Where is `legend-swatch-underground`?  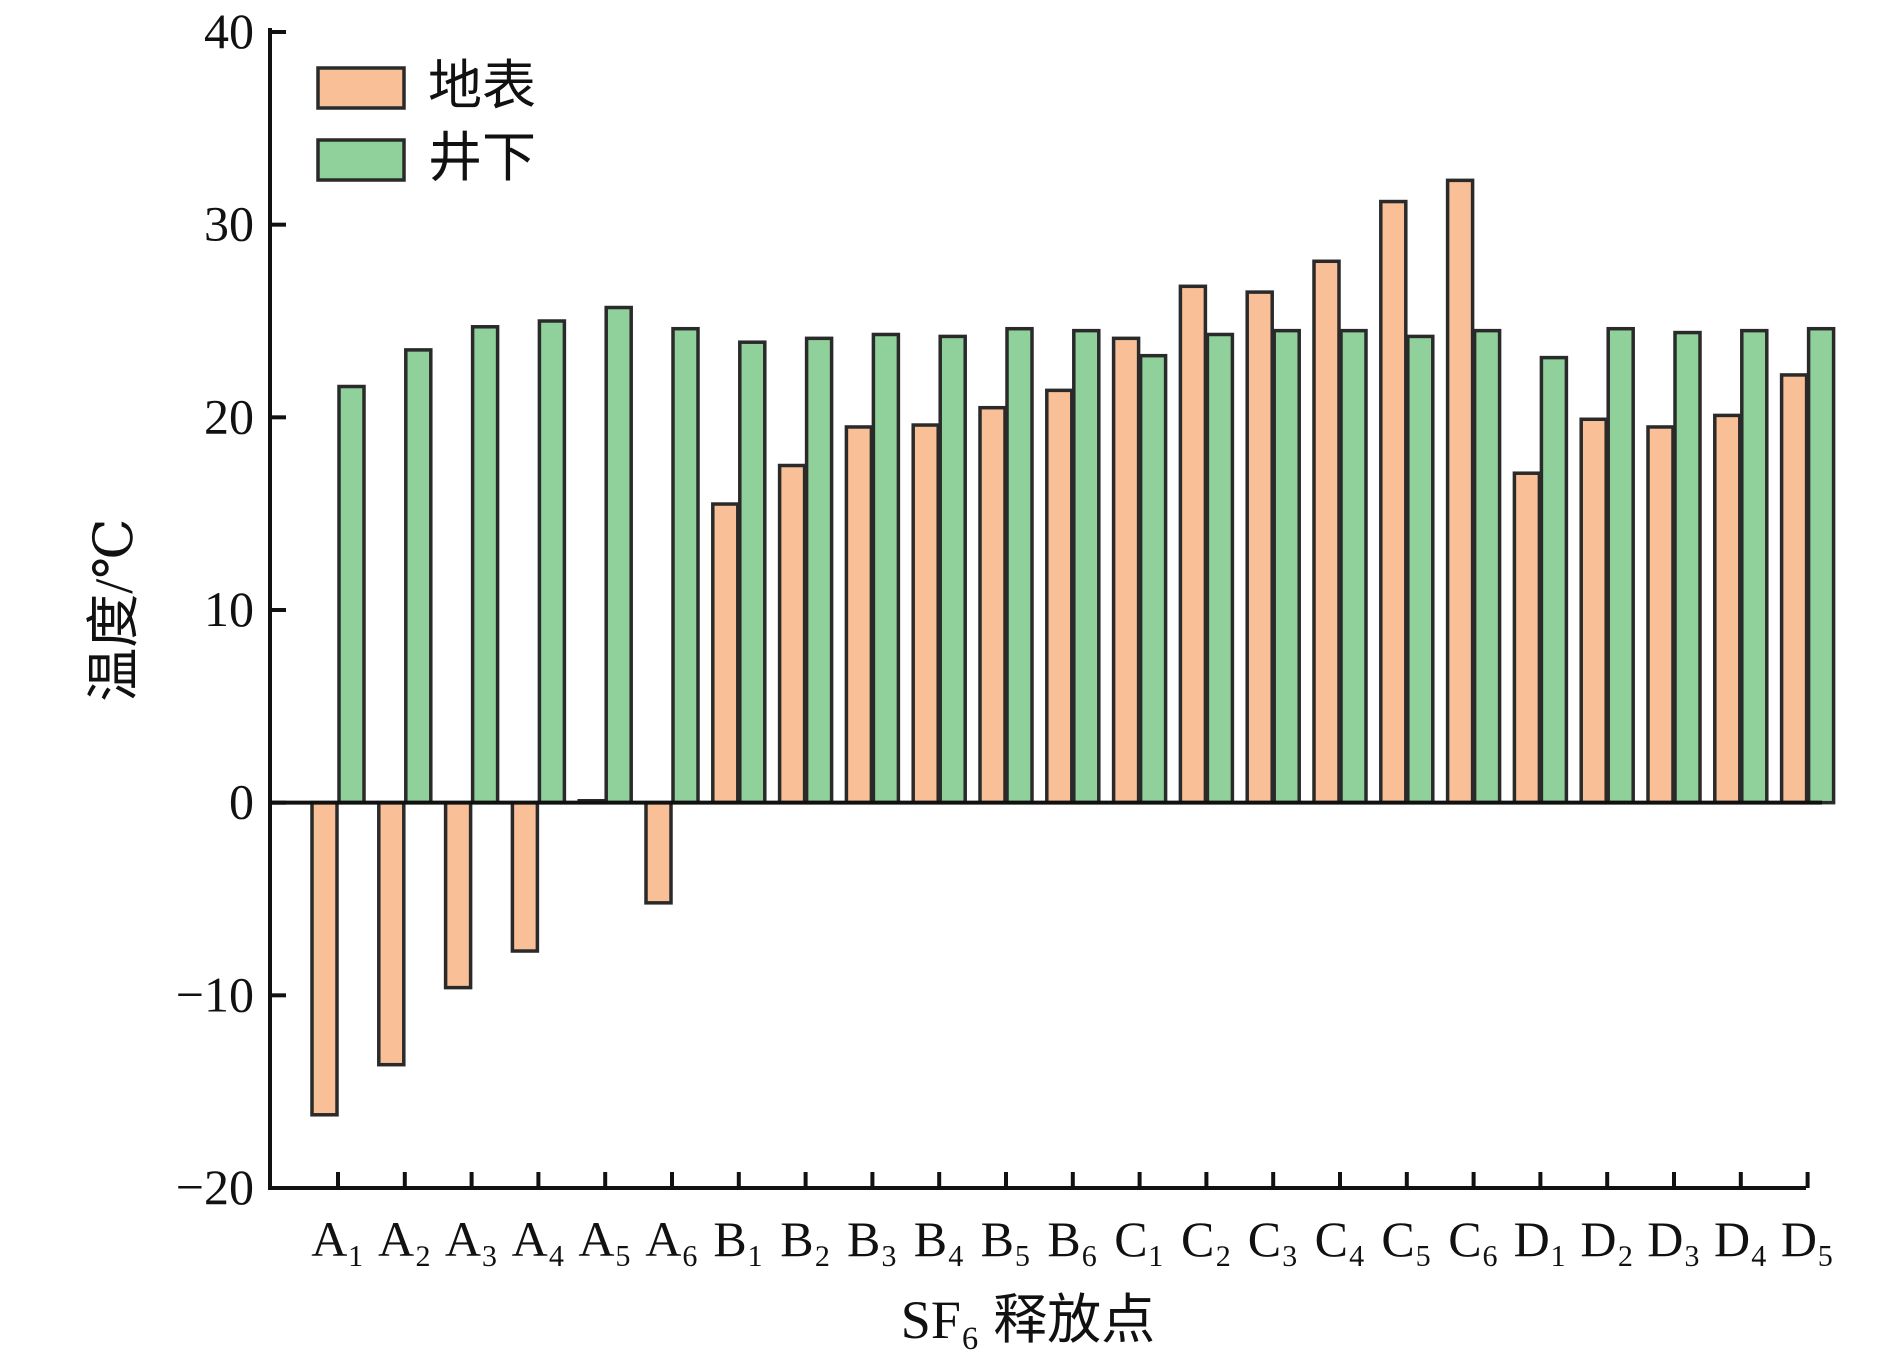
legend-swatch-underground is located at coordinates (361, 160).